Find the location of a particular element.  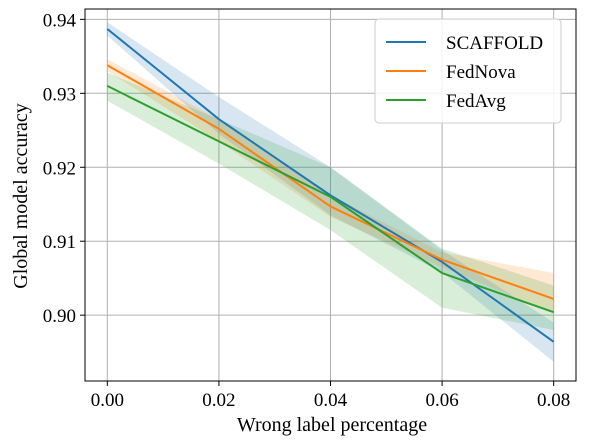

legend-box is located at coordinates (468, 71).